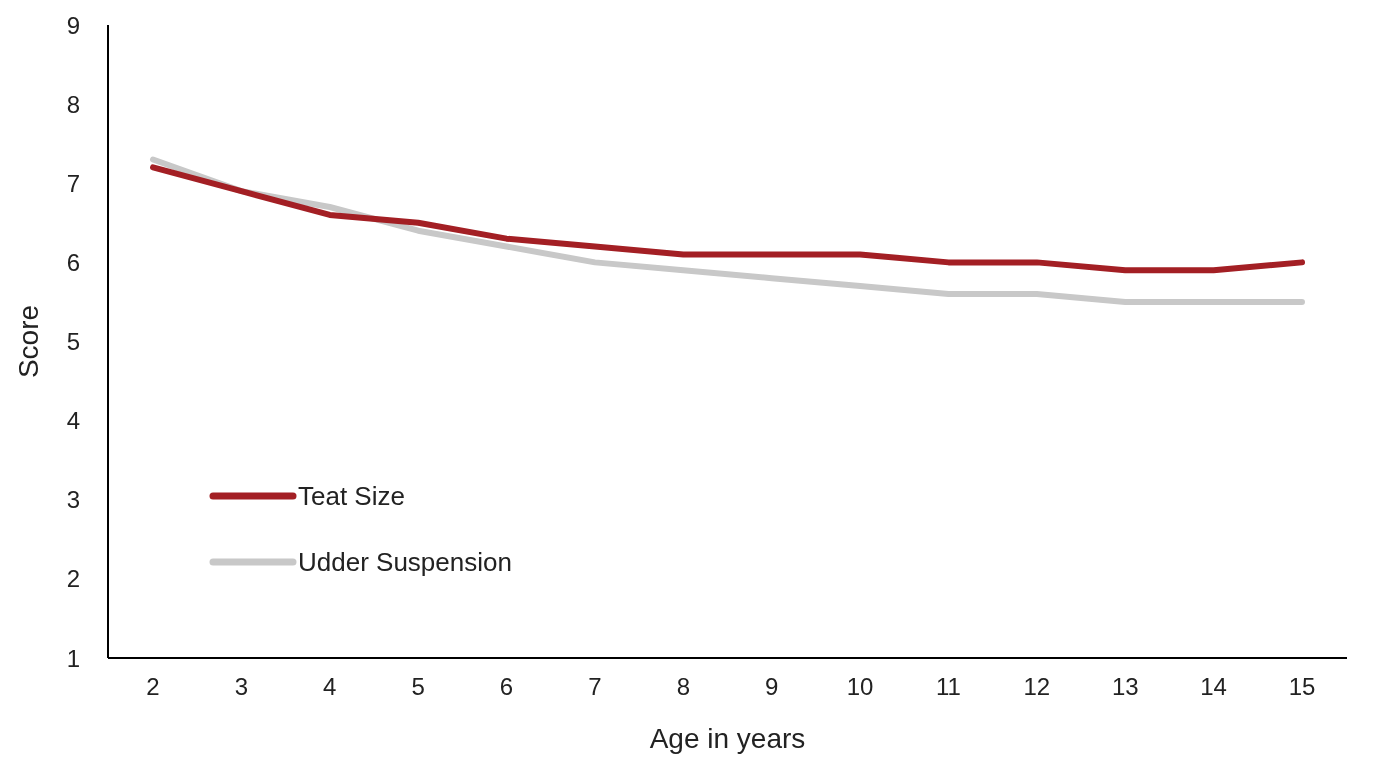  I want to click on x-tick-label: 9, so click(772, 687).